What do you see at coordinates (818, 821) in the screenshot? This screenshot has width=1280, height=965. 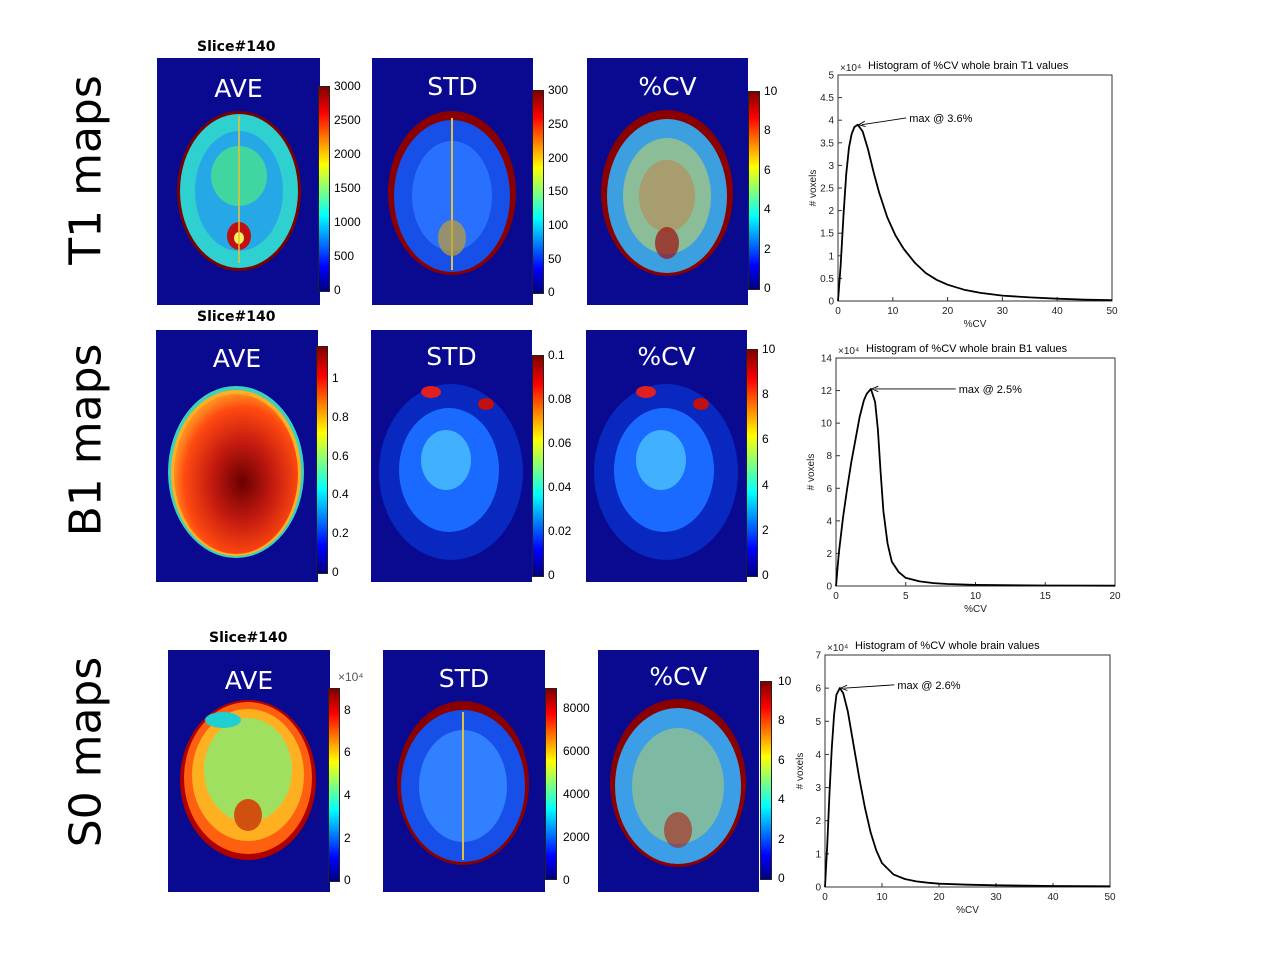 I see `y-tick-label: 2` at bounding box center [818, 821].